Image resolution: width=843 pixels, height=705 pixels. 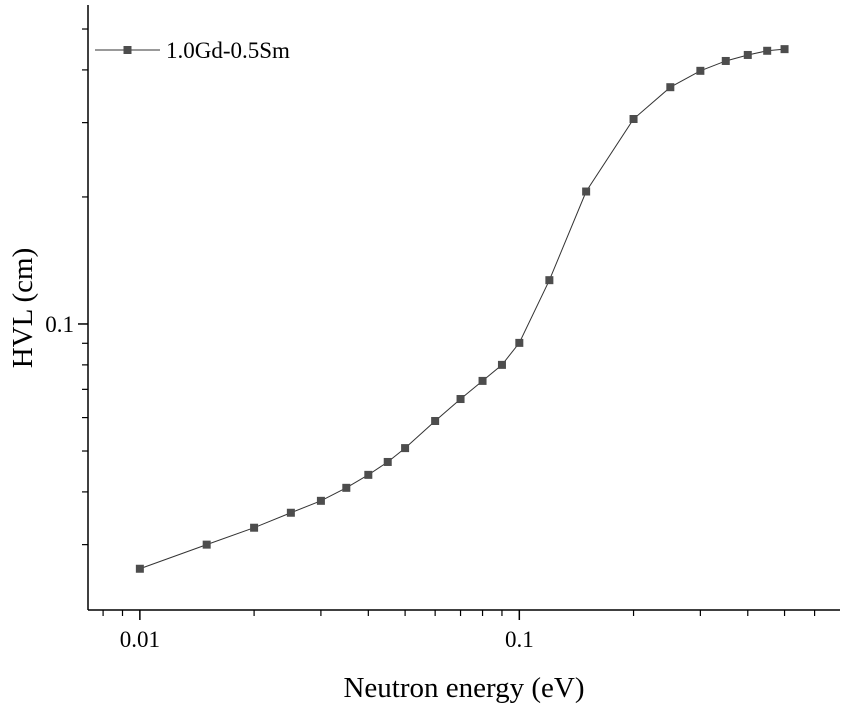 I want to click on x-axis-label: Neutron energy (eV), so click(x=463, y=688).